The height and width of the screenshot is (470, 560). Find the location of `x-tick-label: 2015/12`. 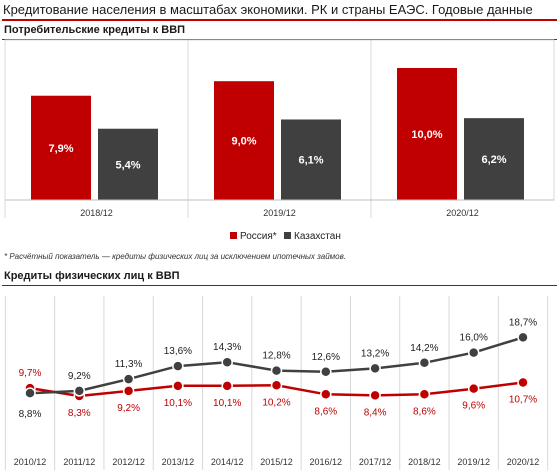

x-tick-label: 2015/12 is located at coordinates (276, 462).